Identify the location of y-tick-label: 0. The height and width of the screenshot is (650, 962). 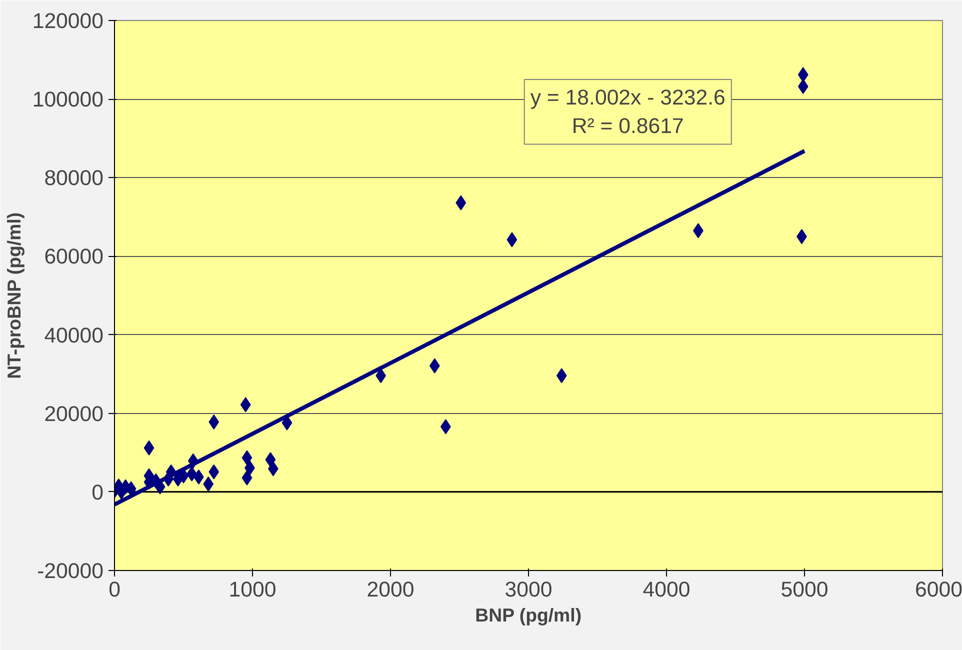
(98, 492).